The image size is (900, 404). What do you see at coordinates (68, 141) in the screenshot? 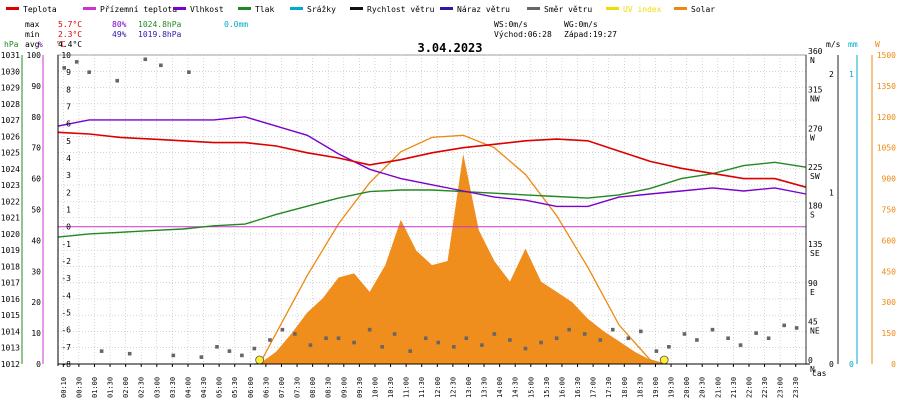
I see `temperature-tick-label: 5` at bounding box center [68, 141].